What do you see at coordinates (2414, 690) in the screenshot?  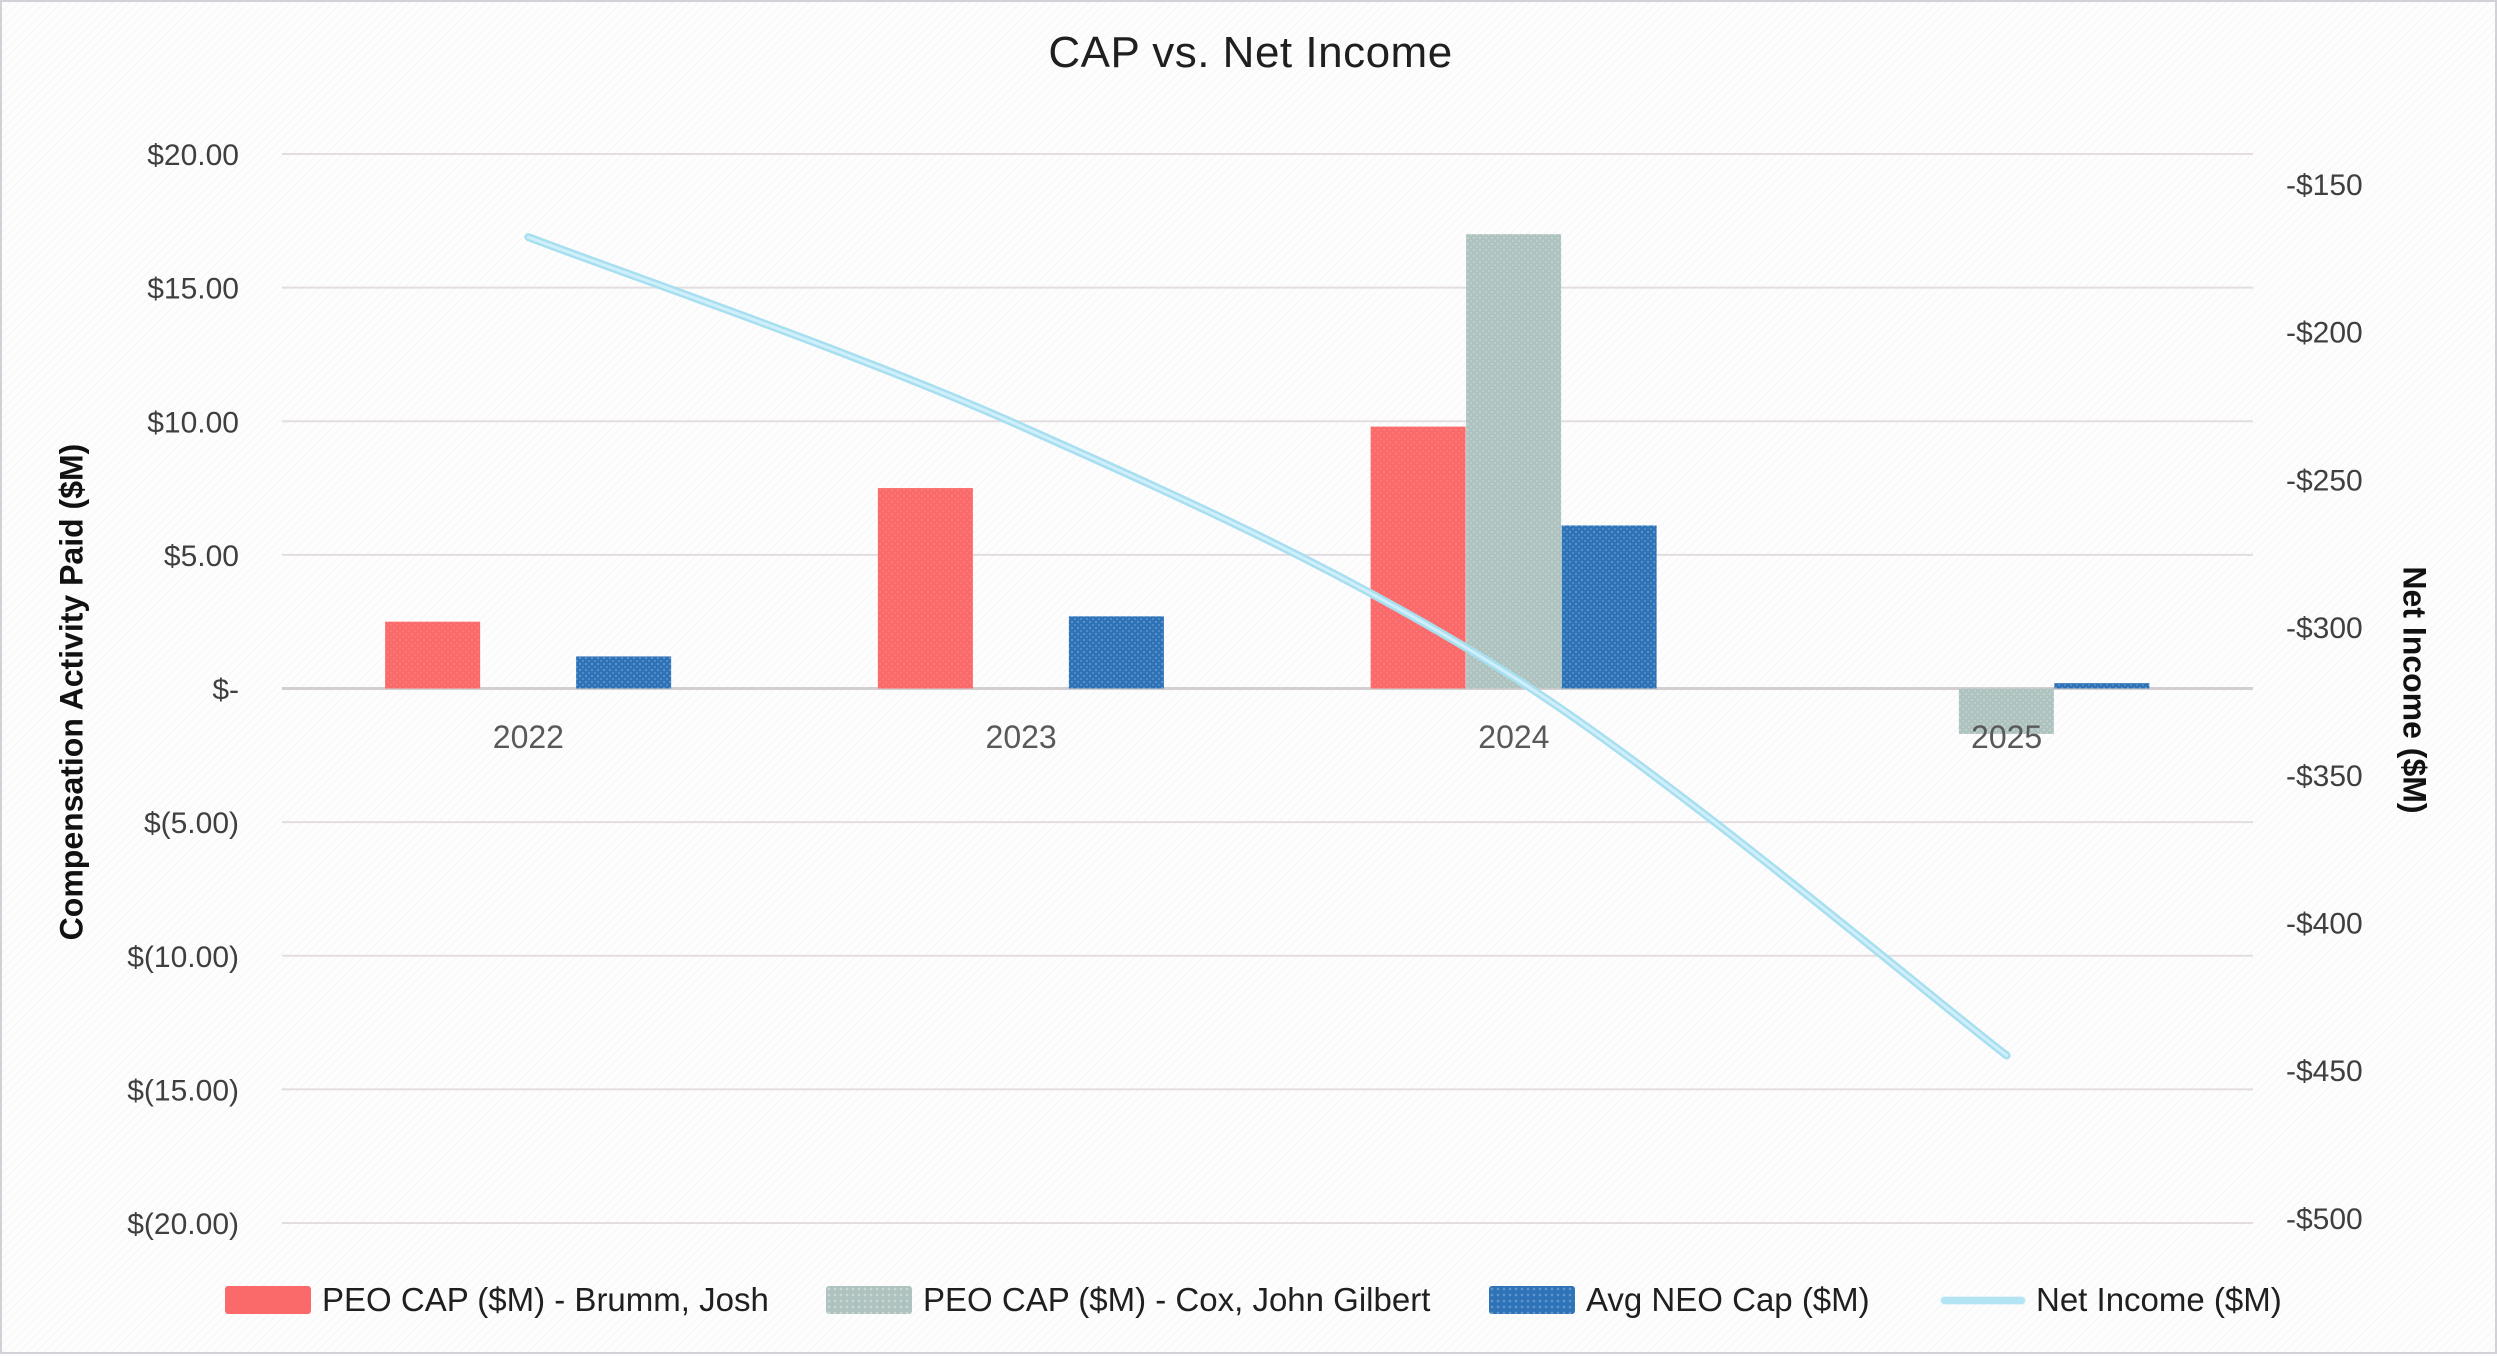 I see `right-axis-title: Net Income ($M)` at bounding box center [2414, 690].